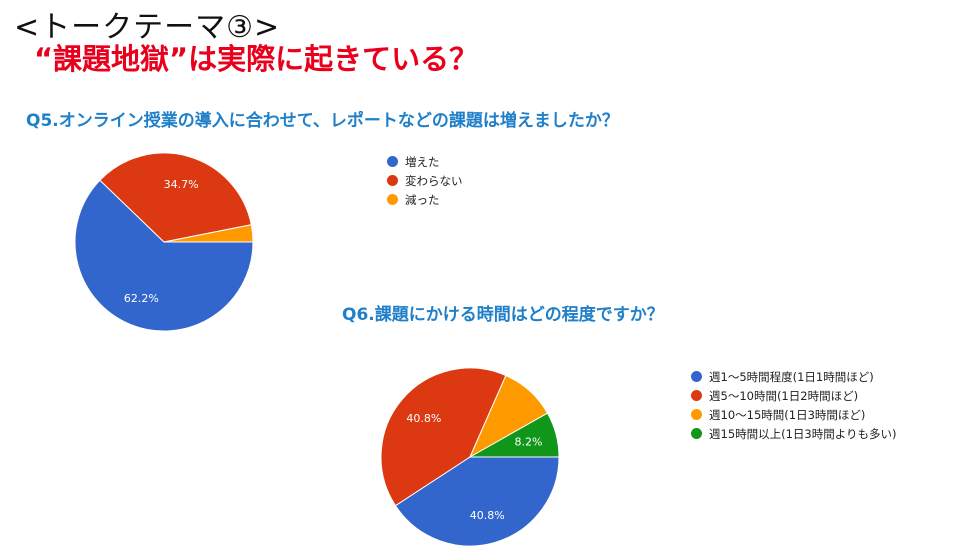 This screenshot has width=954, height=560. I want to click on page-title: <トークテーマ③>, so click(147, 27).